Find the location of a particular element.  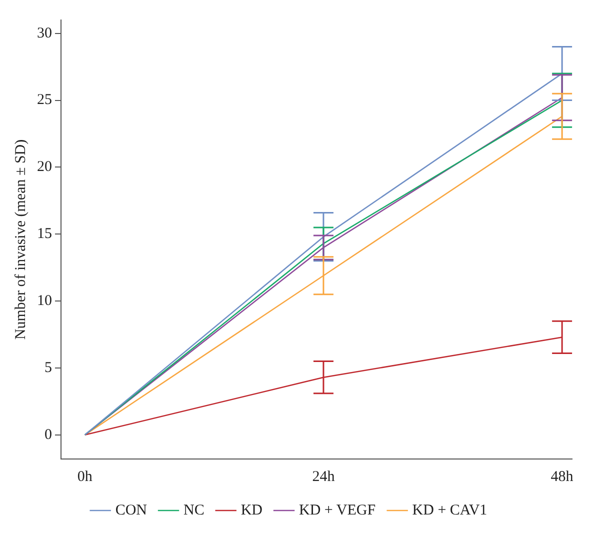

y-tick-label: 20 is located at coordinates (44, 167).